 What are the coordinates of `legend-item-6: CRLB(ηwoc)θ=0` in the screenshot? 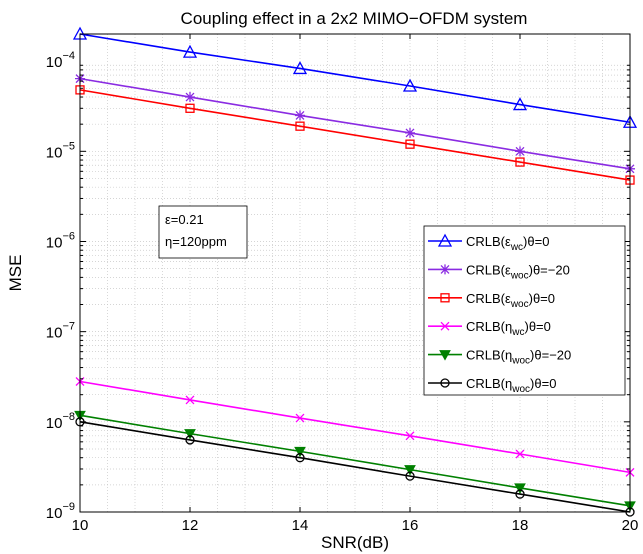 It's located at (492, 385).